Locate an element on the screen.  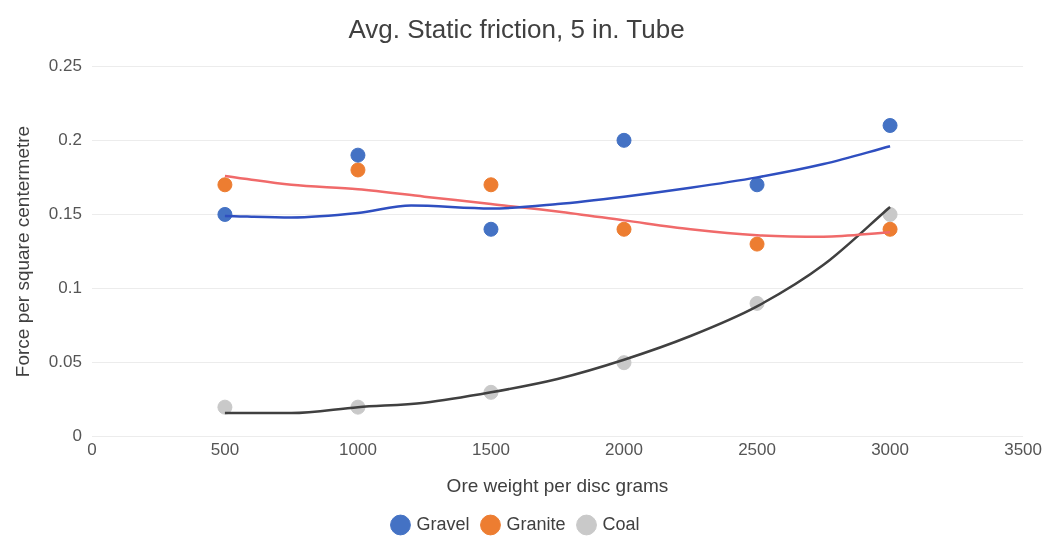
y-tick-label: 0.15 is located at coordinates (65, 214).